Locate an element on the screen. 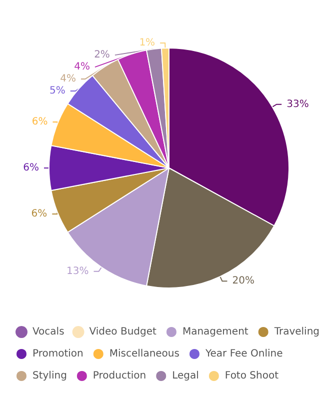 The width and height of the screenshot is (334, 400). legend-label: Legal is located at coordinates (185, 376).